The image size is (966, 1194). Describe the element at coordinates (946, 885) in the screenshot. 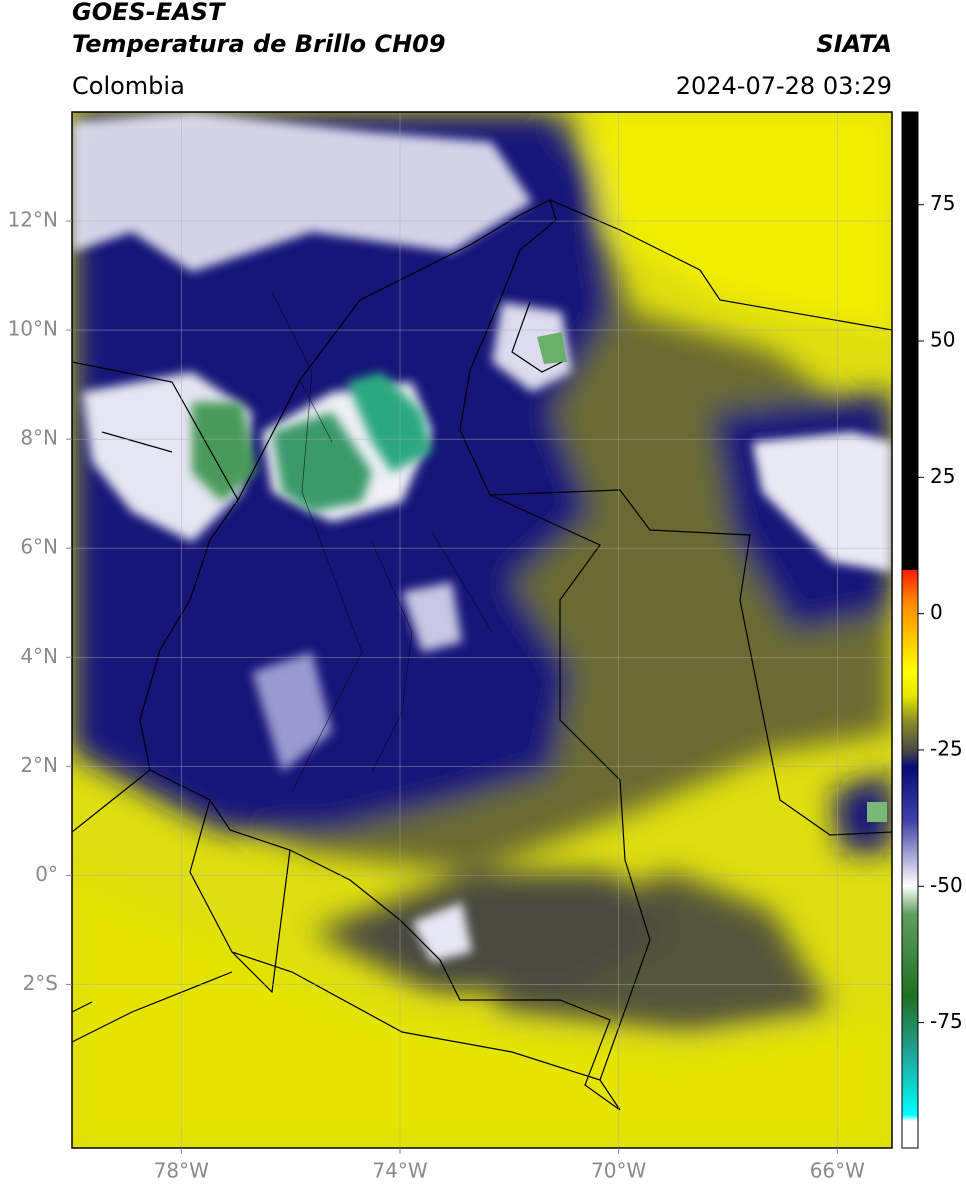

I see `colorbar-tick-label: -50` at that location.